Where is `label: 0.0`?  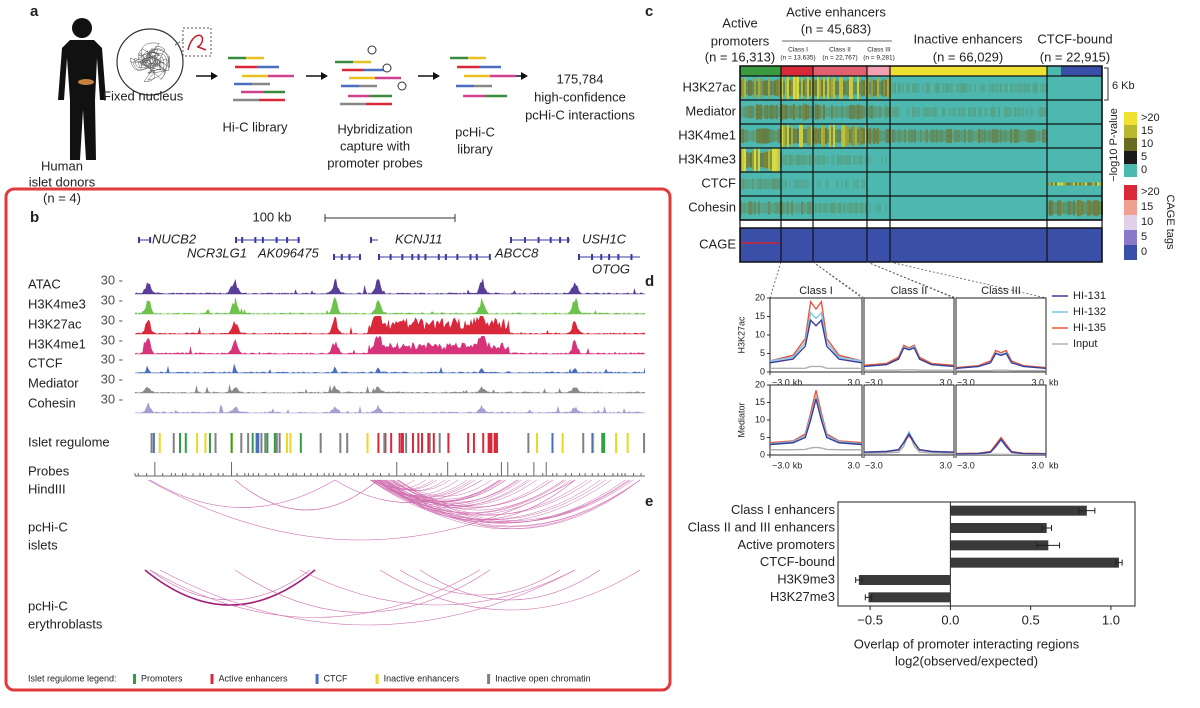 label: 0.0 is located at coordinates (950, 619).